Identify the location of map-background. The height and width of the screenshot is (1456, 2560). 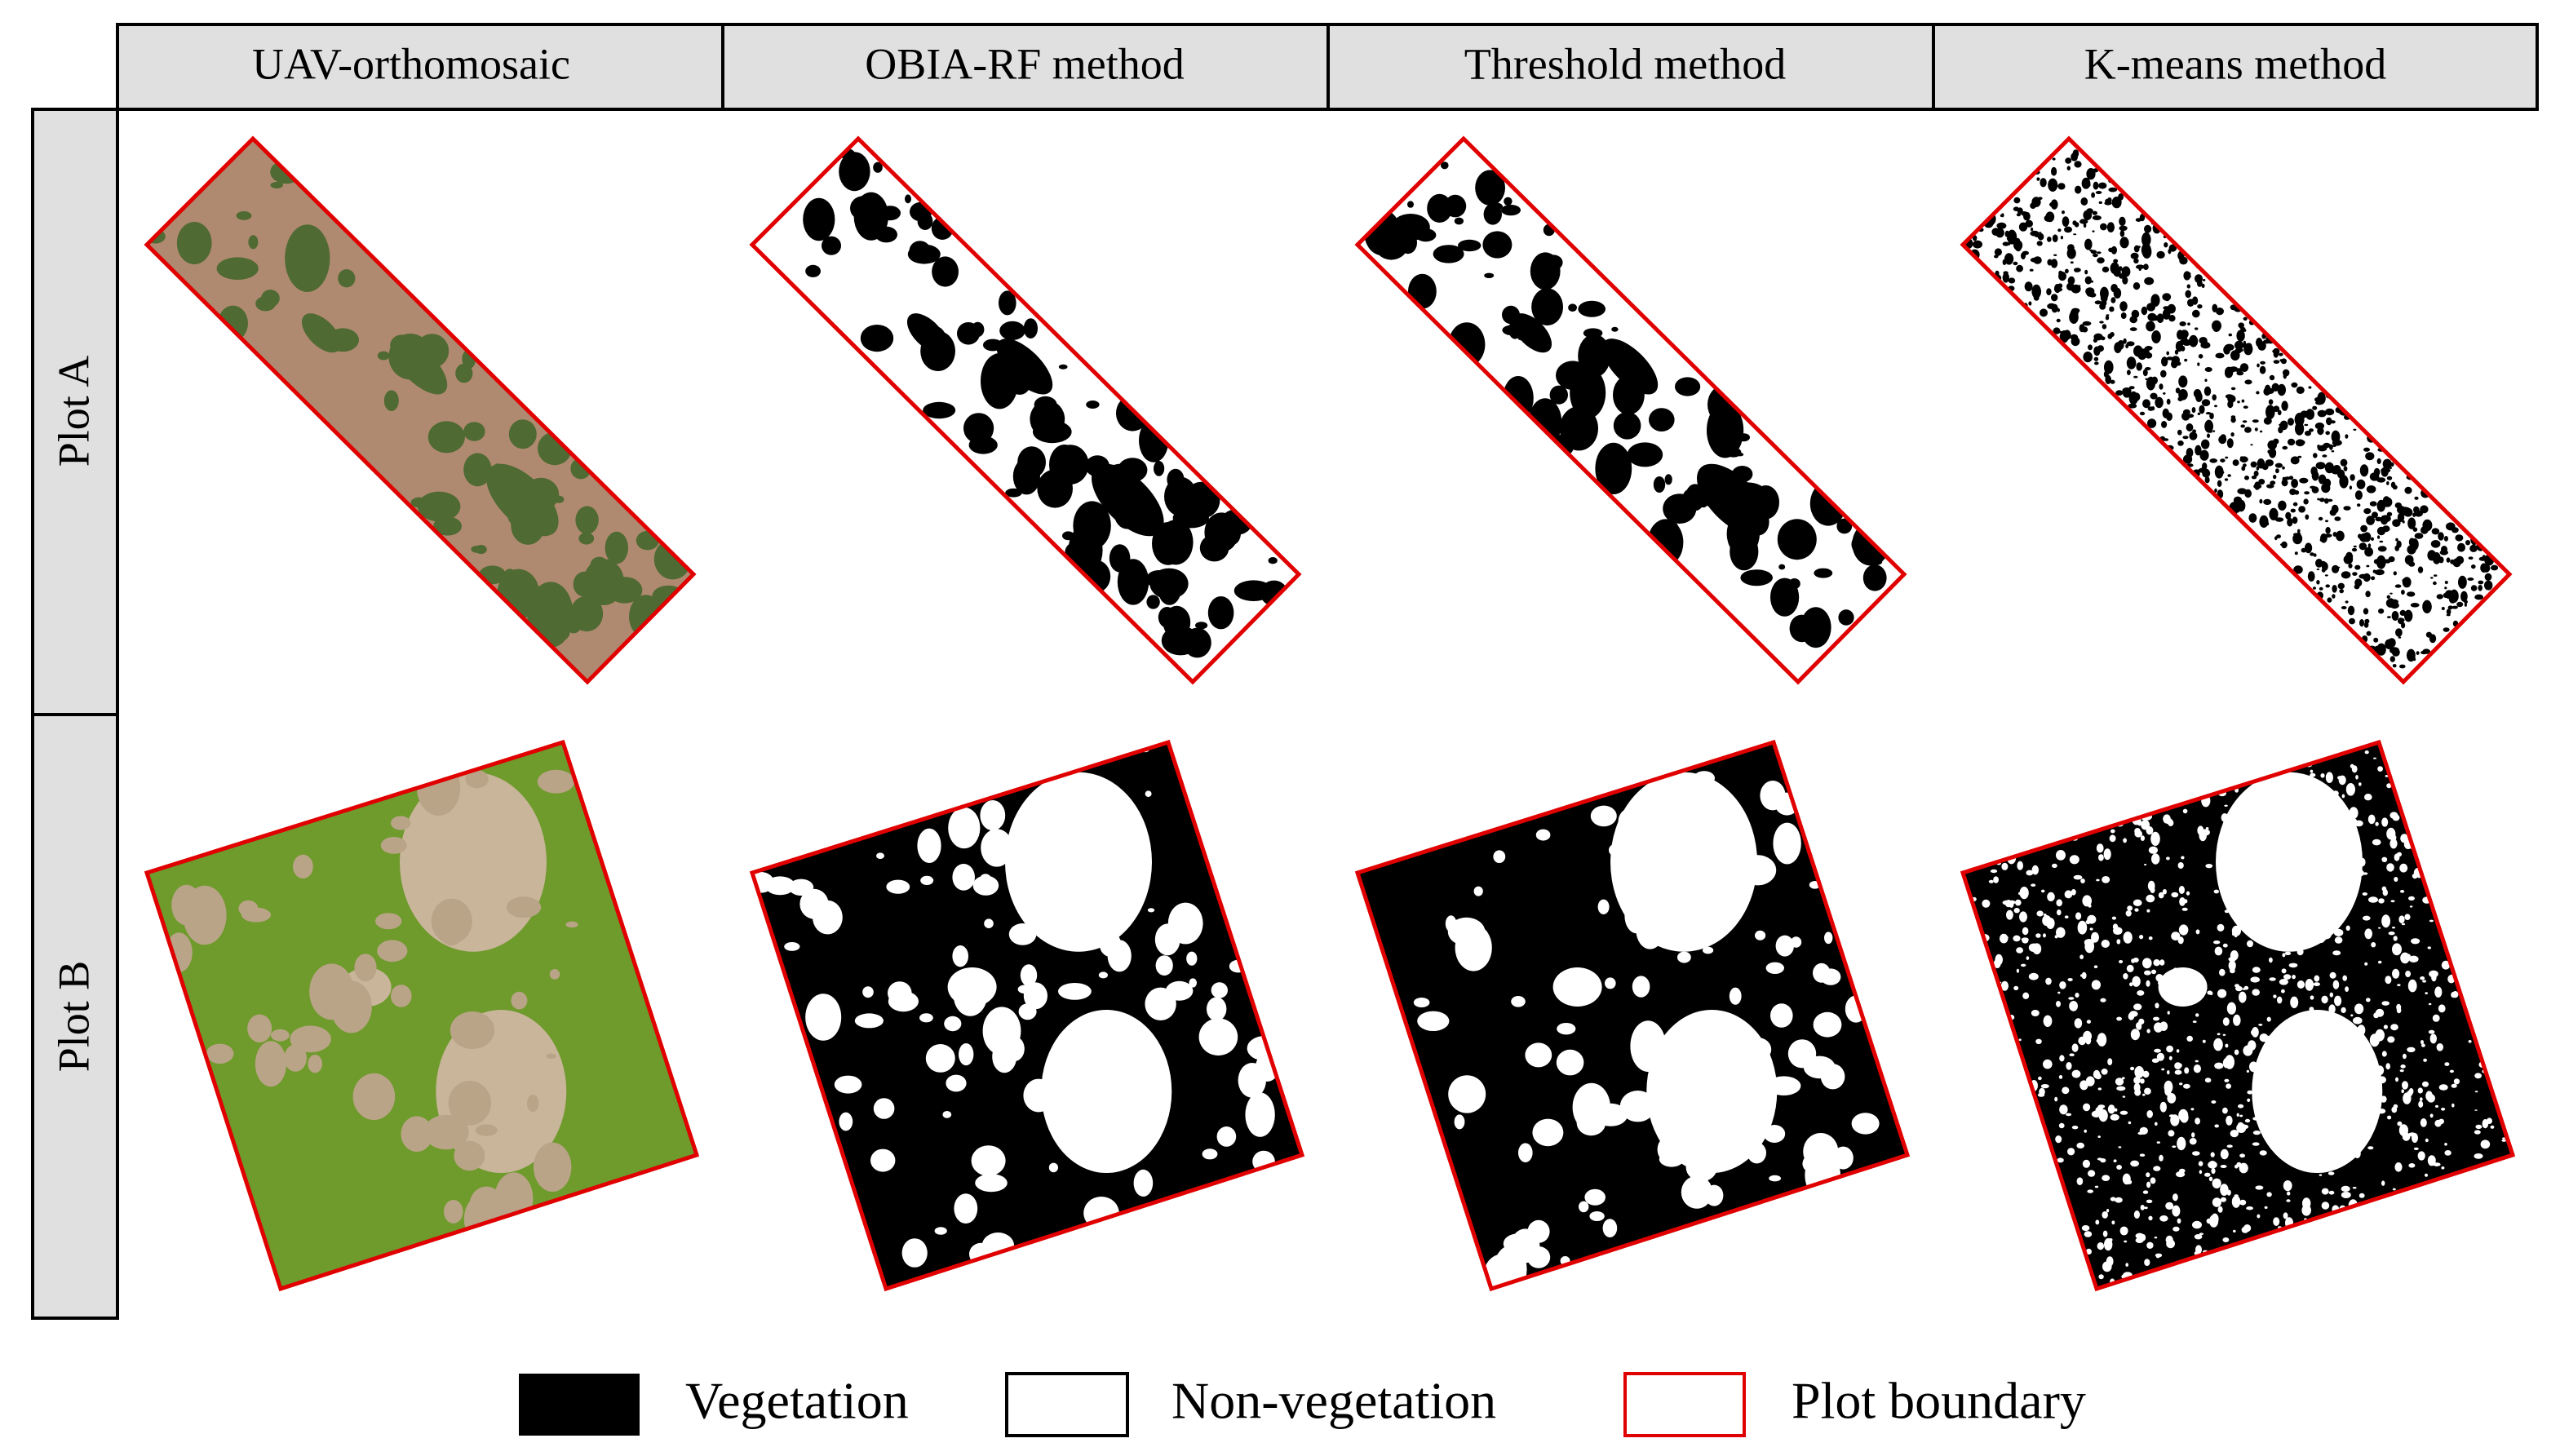
(2236, 410).